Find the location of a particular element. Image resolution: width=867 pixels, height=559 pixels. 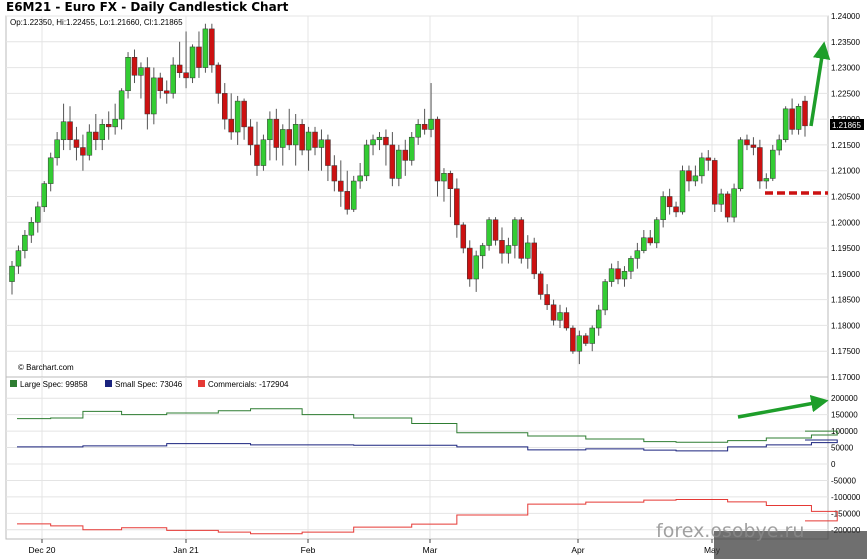

cot-tick-label: 200000 is located at coordinates (844, 398).